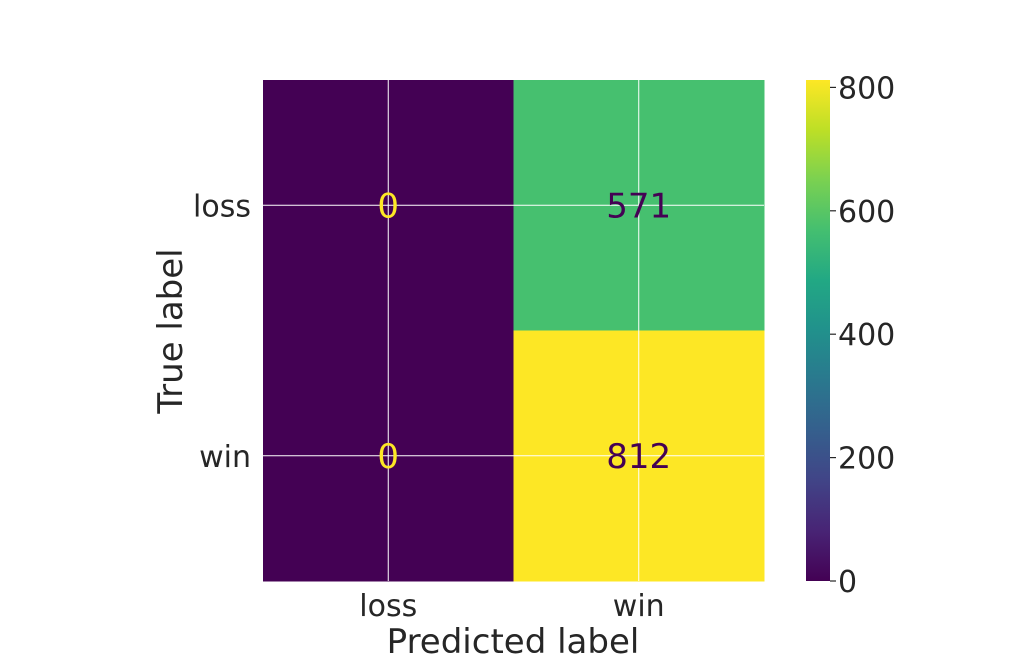 The image size is (1025, 669). Describe the element at coordinates (847, 582) in the screenshot. I see `colorbar-tick-label: 0` at that location.